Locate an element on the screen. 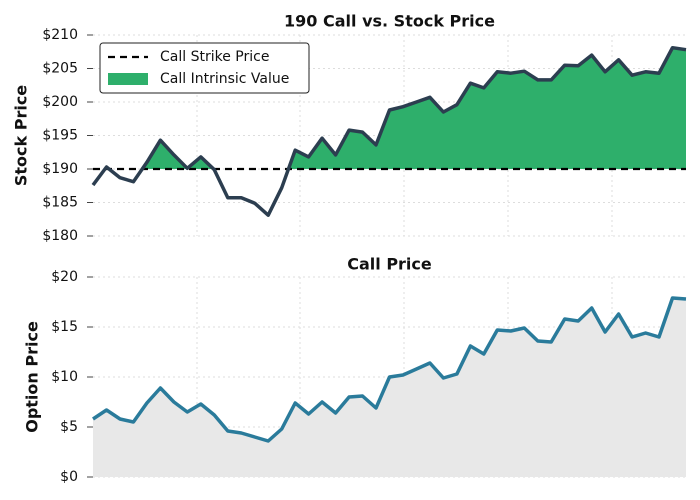 This screenshot has width=700, height=500. legend-box is located at coordinates (204, 68).